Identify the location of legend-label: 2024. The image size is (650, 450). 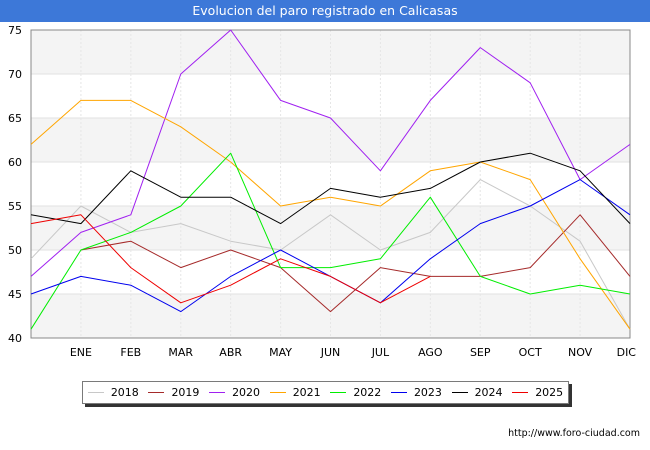
(488, 392).